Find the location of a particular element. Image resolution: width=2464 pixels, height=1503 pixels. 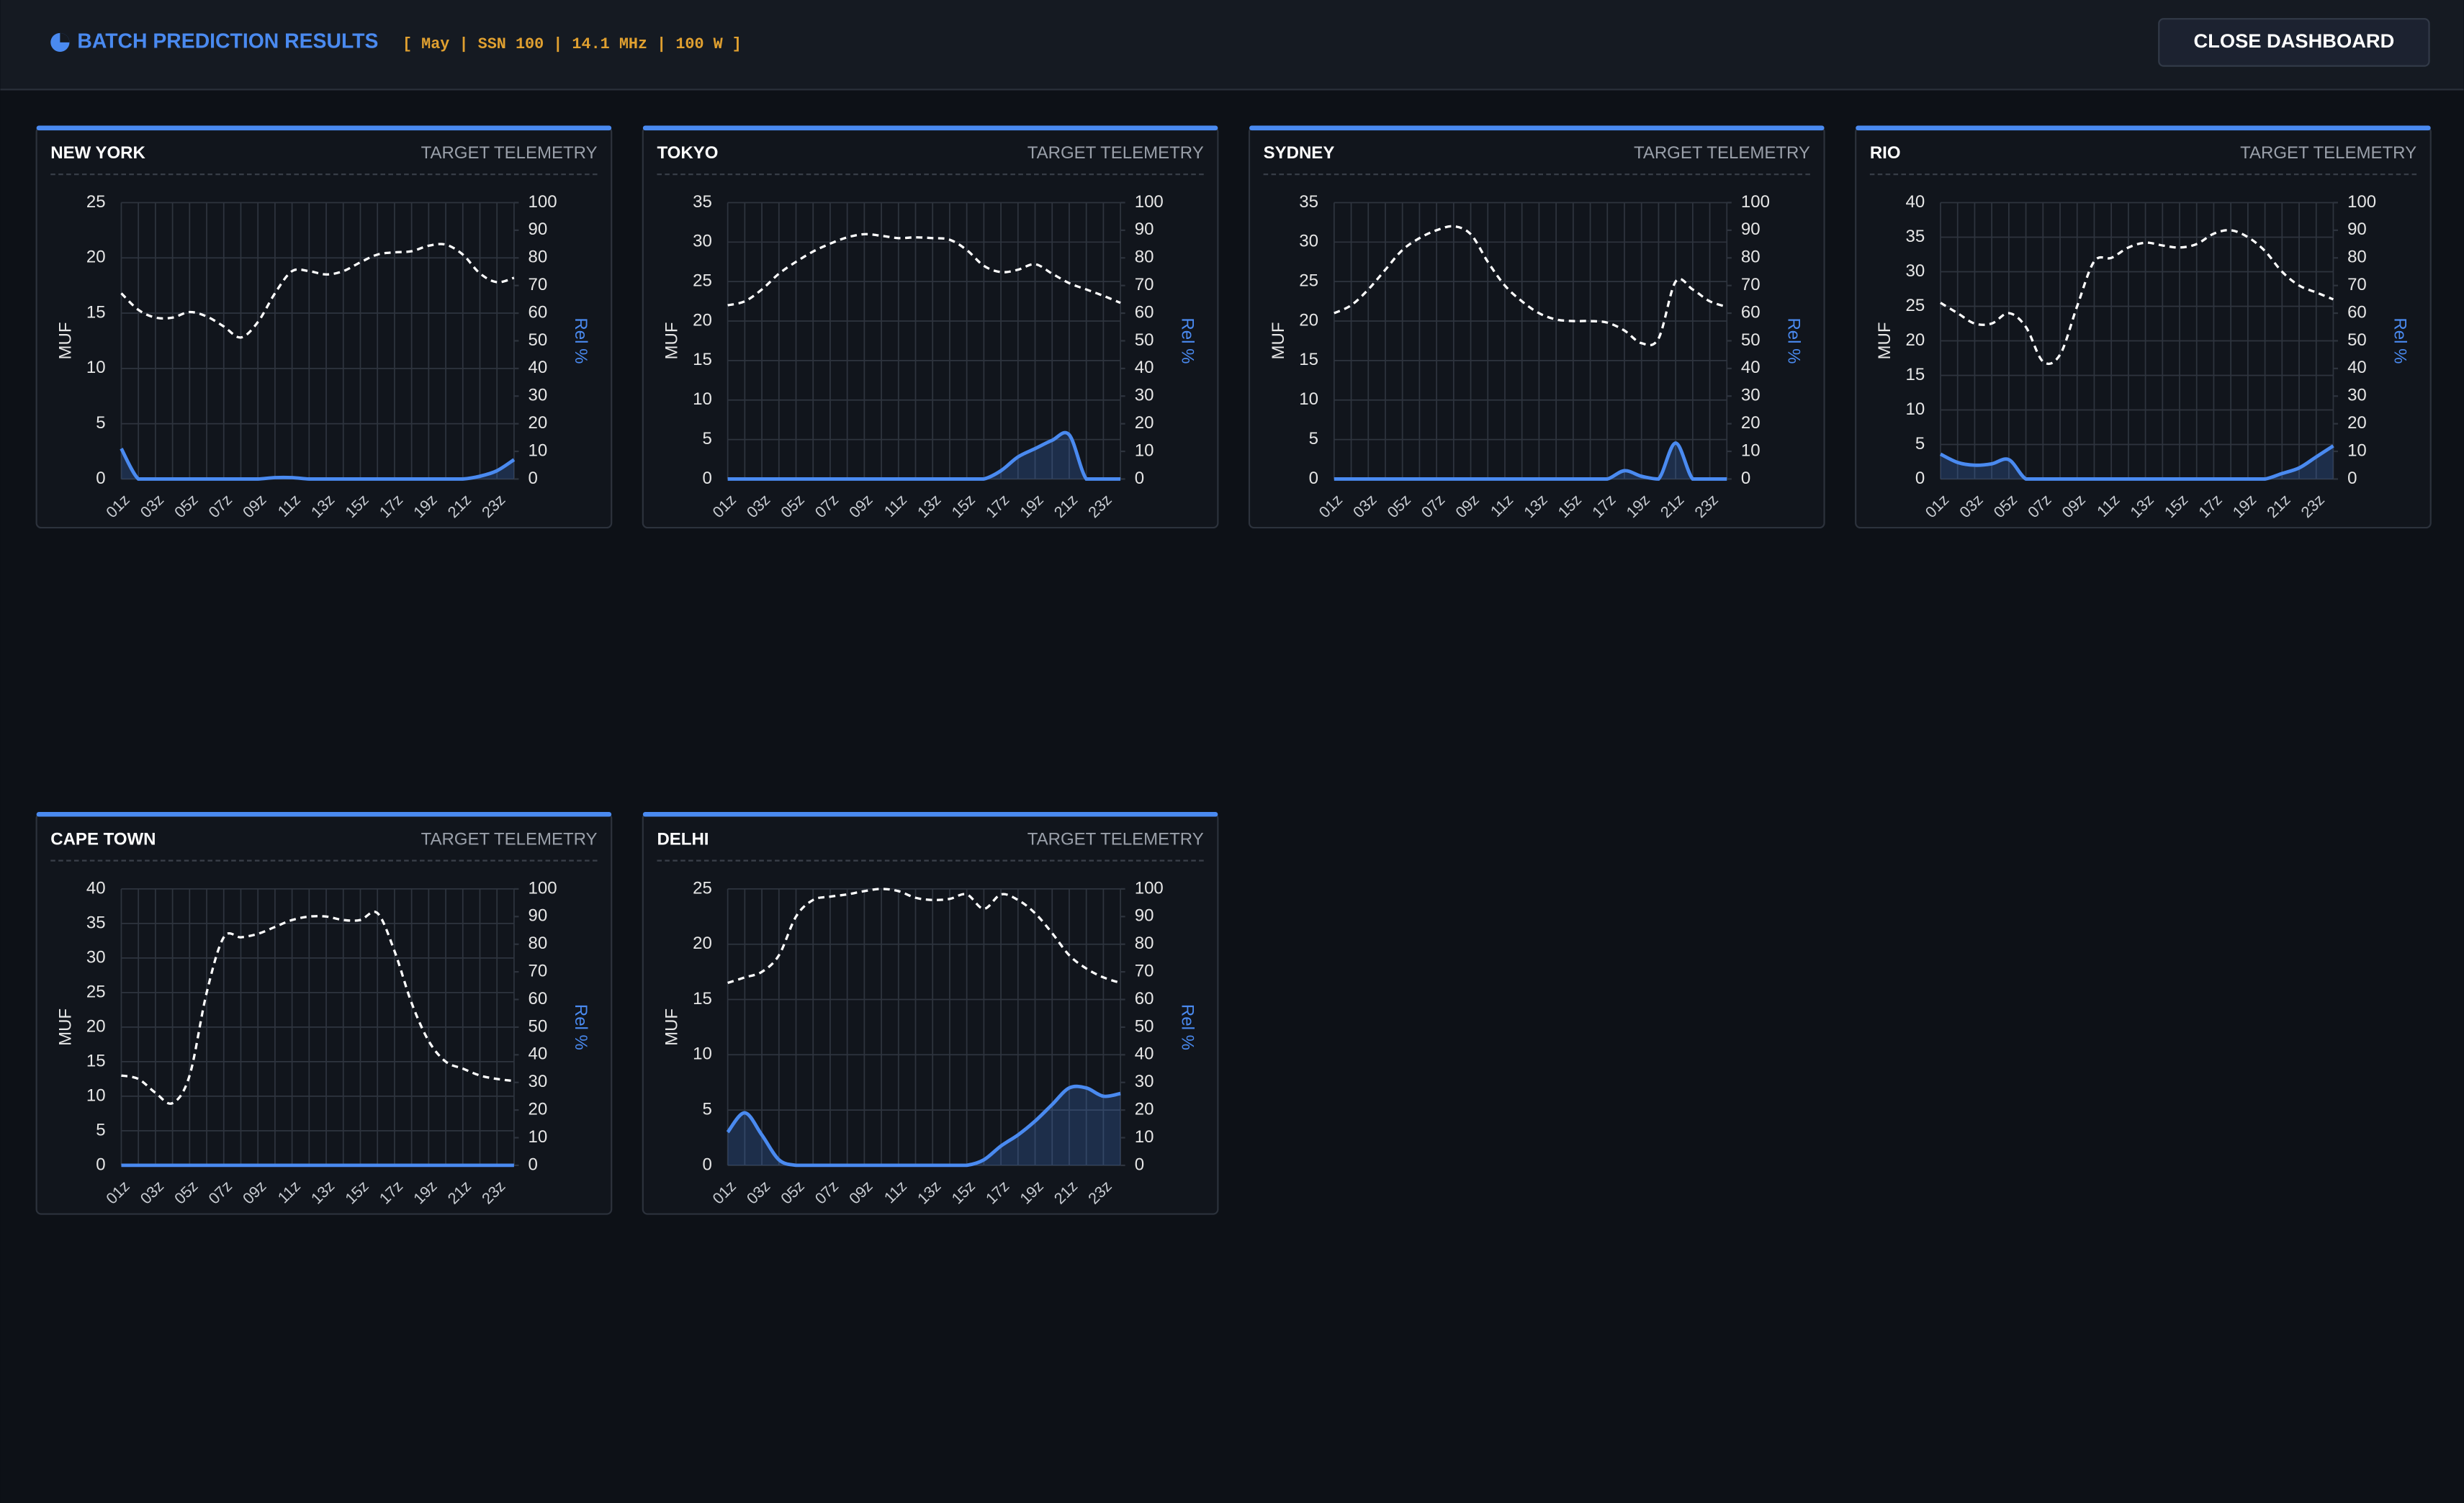

close-button: CLOSE DASHBOARD is located at coordinates (2294, 43).